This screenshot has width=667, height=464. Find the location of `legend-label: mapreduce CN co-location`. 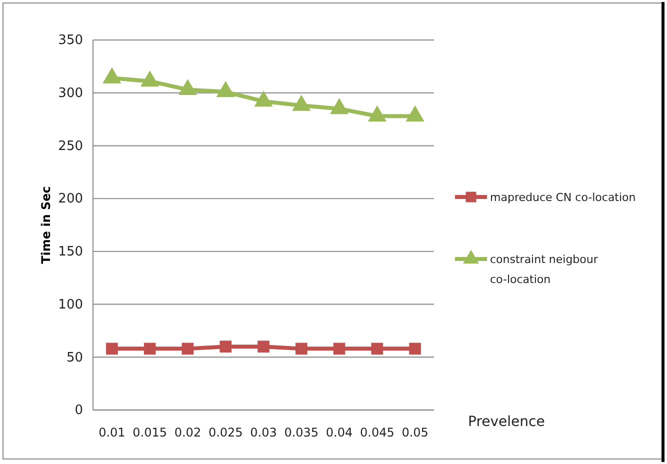

legend-label: mapreduce CN co-location is located at coordinates (563, 197).